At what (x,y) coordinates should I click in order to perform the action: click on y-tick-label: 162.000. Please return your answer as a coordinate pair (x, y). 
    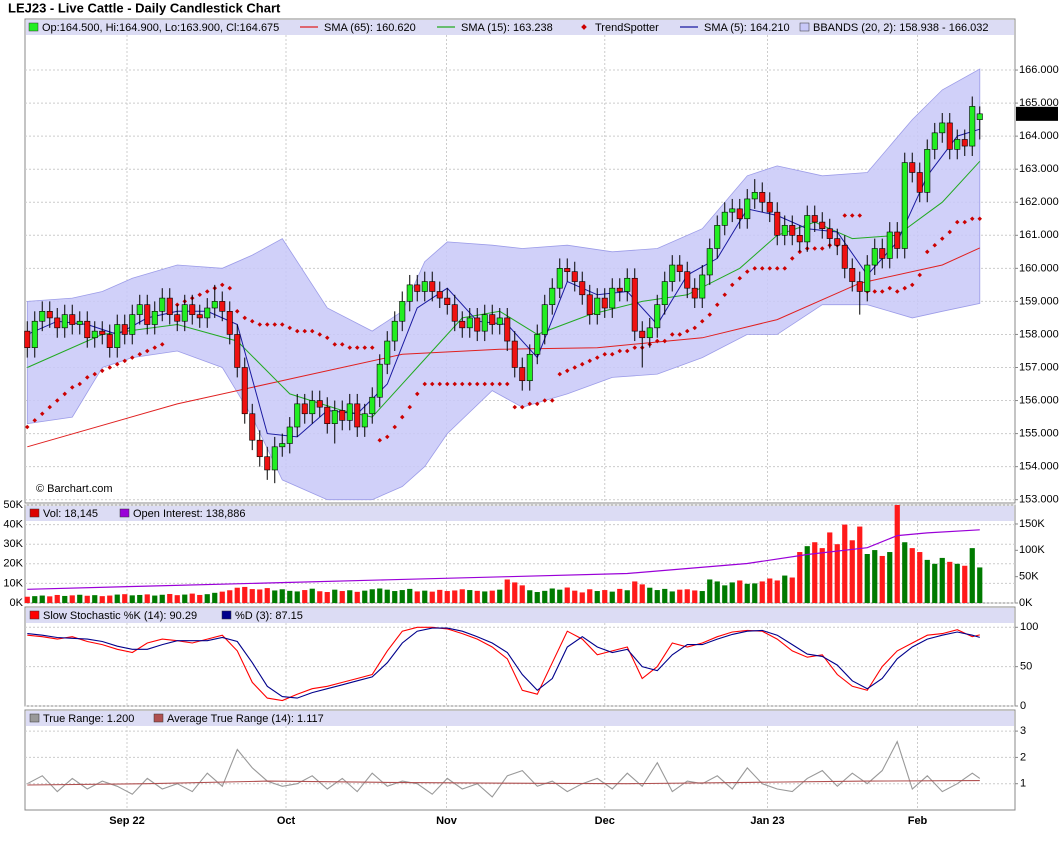
    Looking at the image, I should click on (1039, 202).